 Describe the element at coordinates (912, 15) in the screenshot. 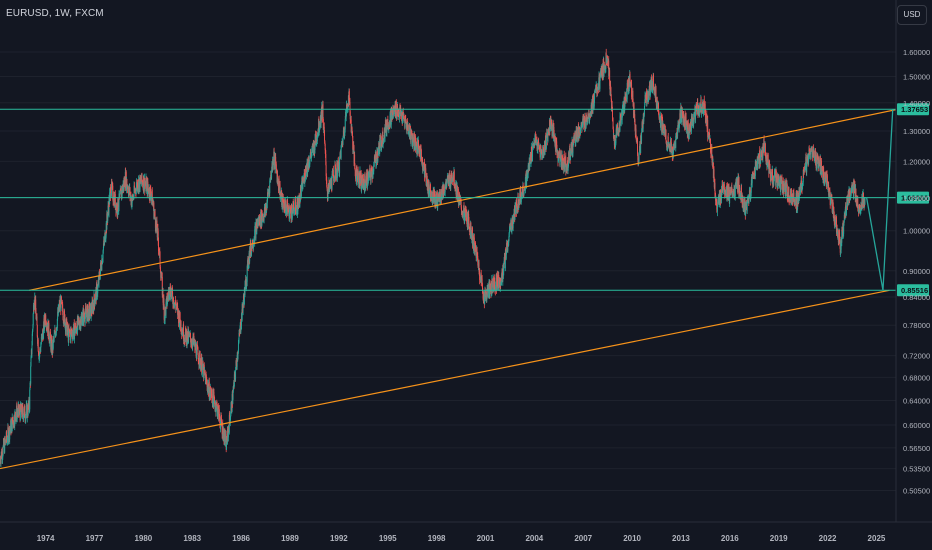

I see `currency-button: USD` at that location.